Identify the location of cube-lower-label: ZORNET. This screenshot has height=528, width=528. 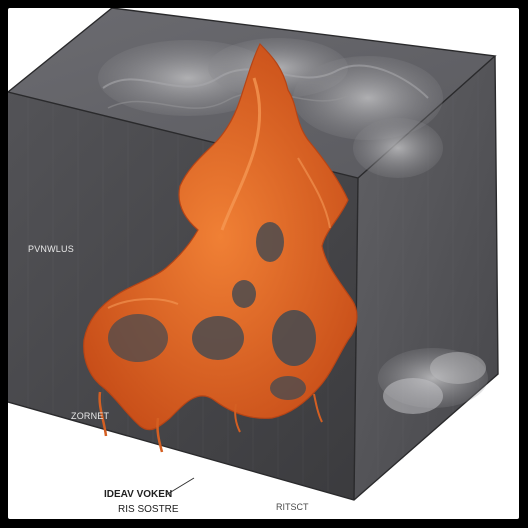
(90, 416).